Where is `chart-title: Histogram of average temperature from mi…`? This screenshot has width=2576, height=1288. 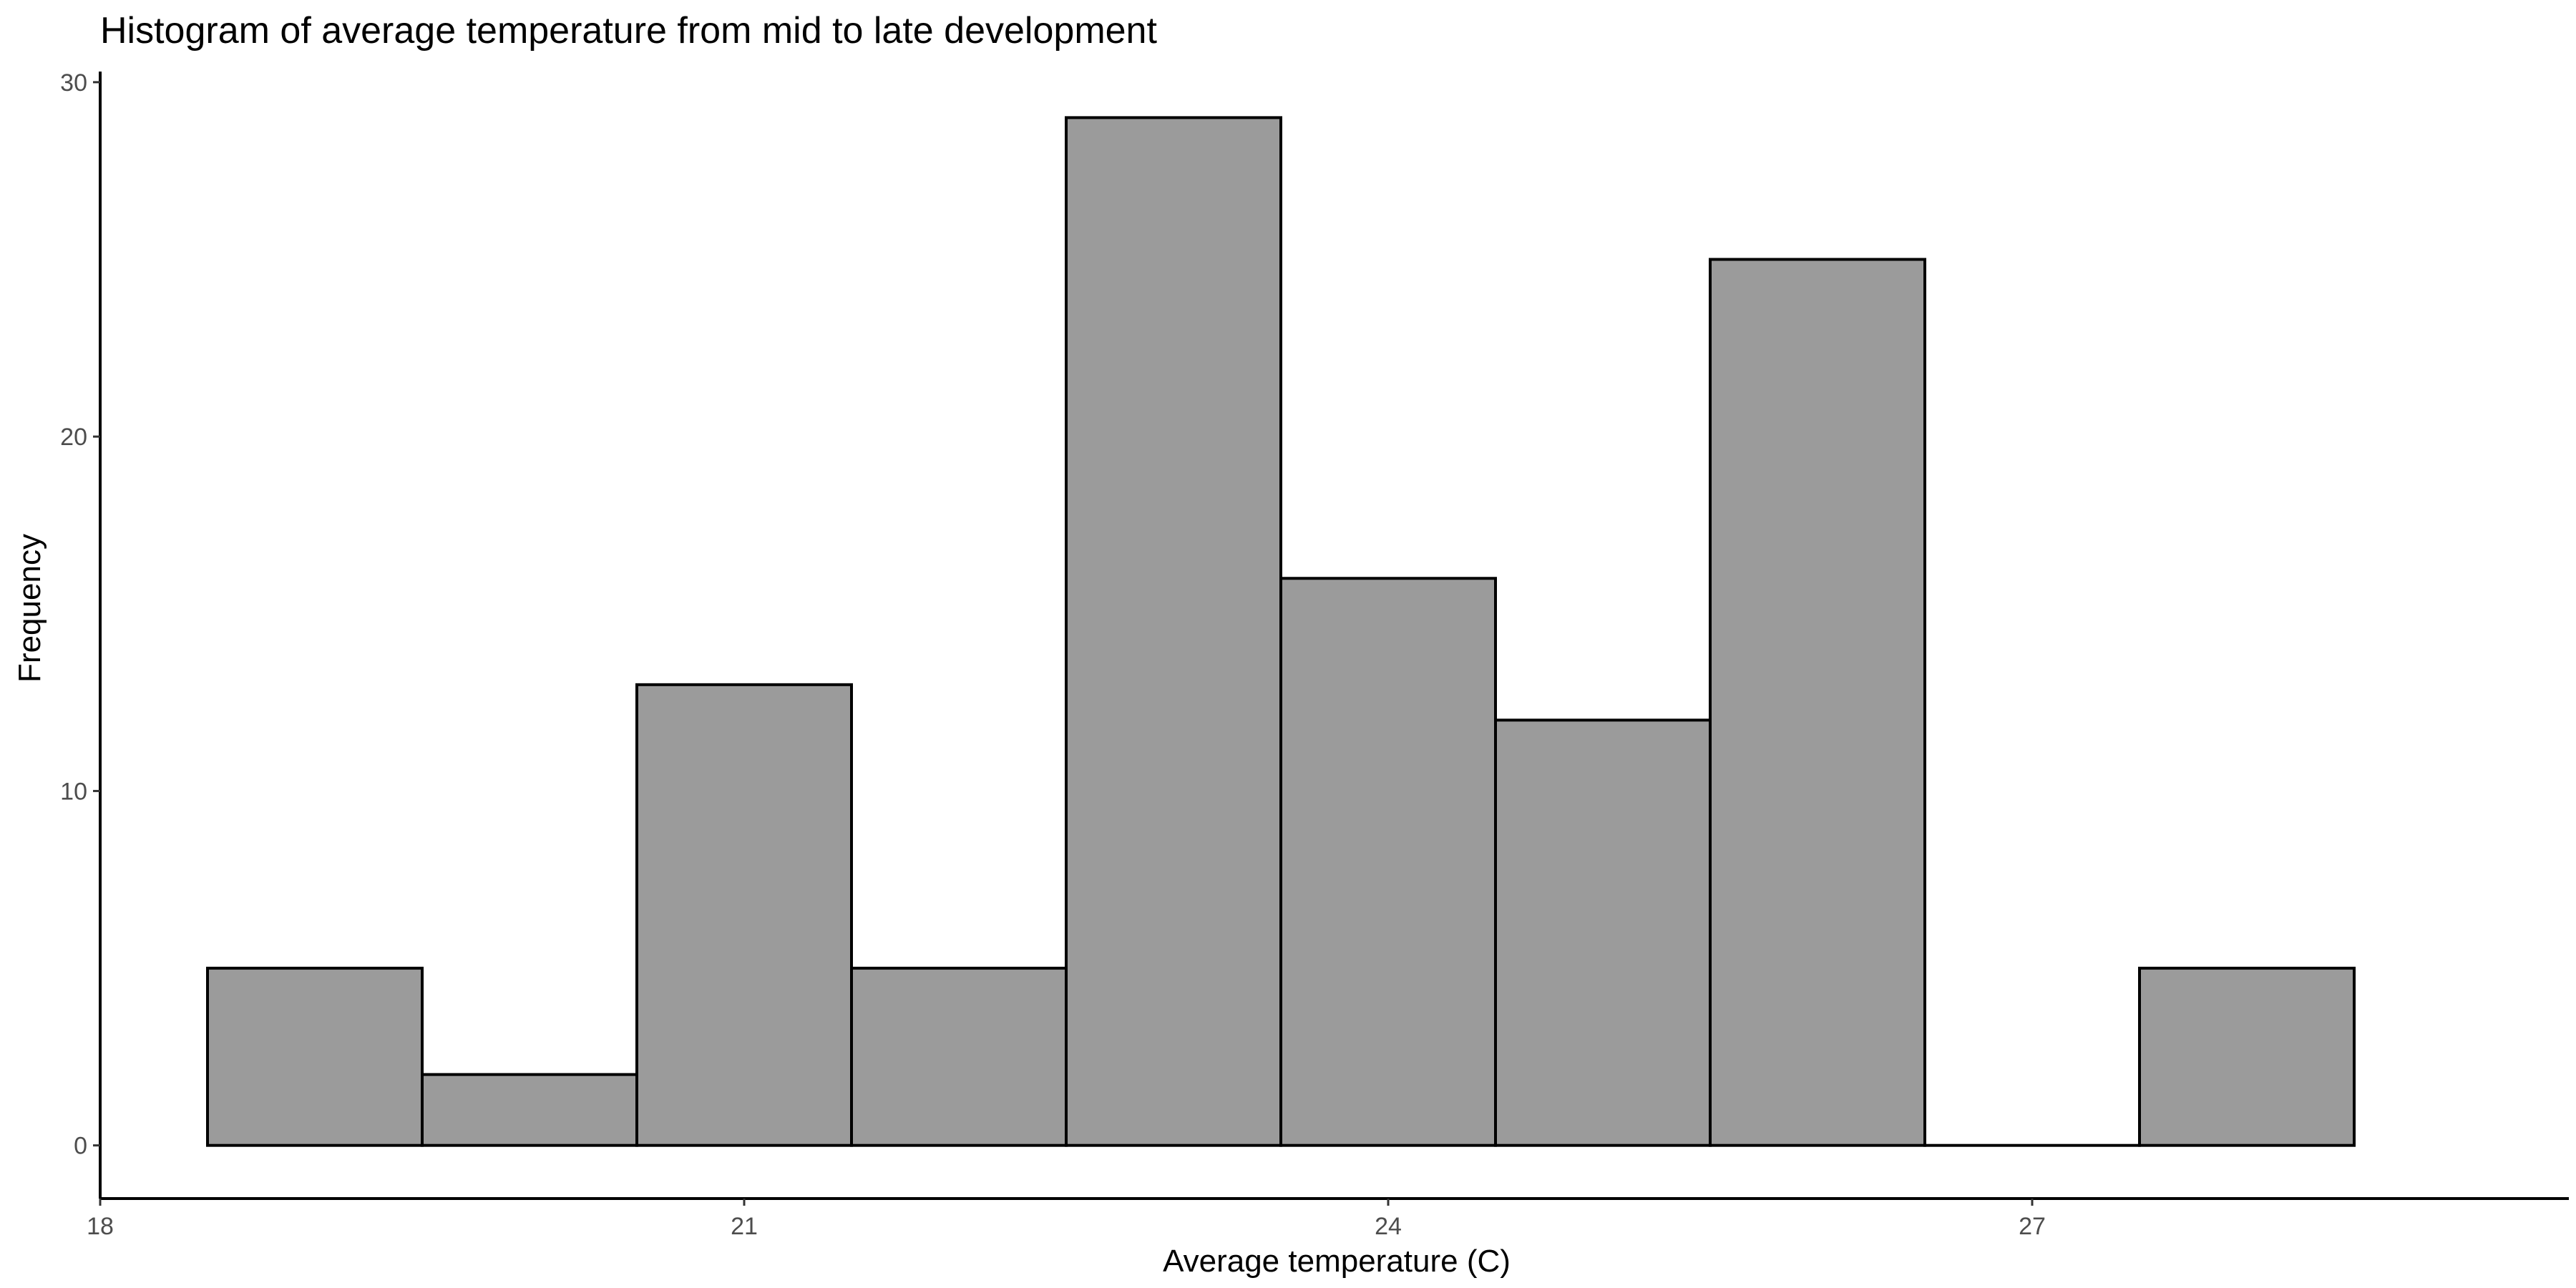 chart-title: Histogram of average temperature from mi… is located at coordinates (628, 31).